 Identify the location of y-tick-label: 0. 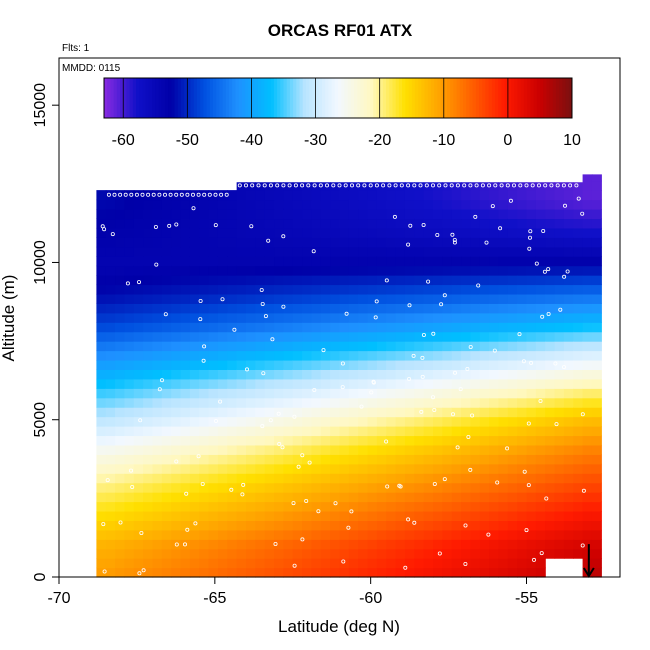
(40, 576).